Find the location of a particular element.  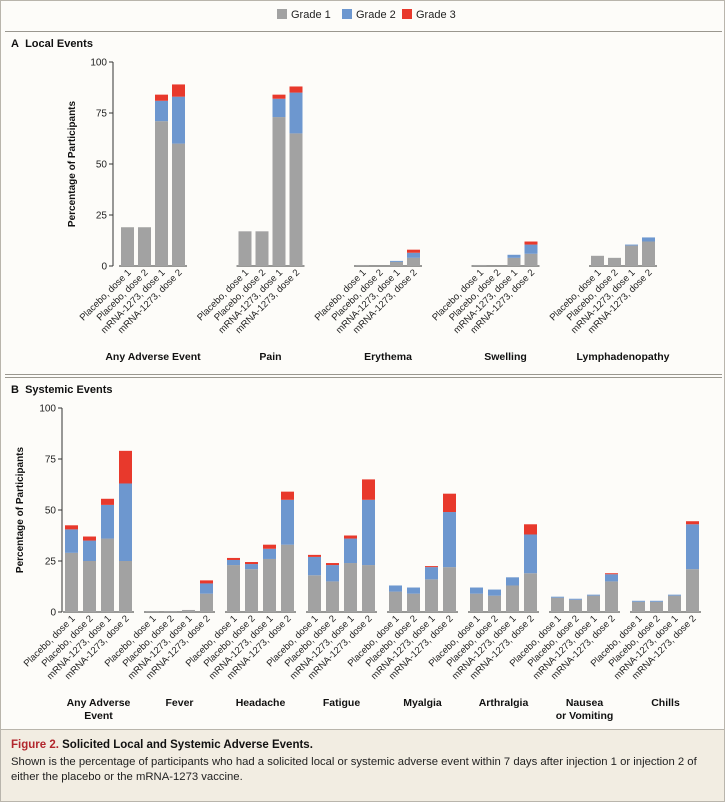

group-label: Fatigue is located at coordinates (341, 703).